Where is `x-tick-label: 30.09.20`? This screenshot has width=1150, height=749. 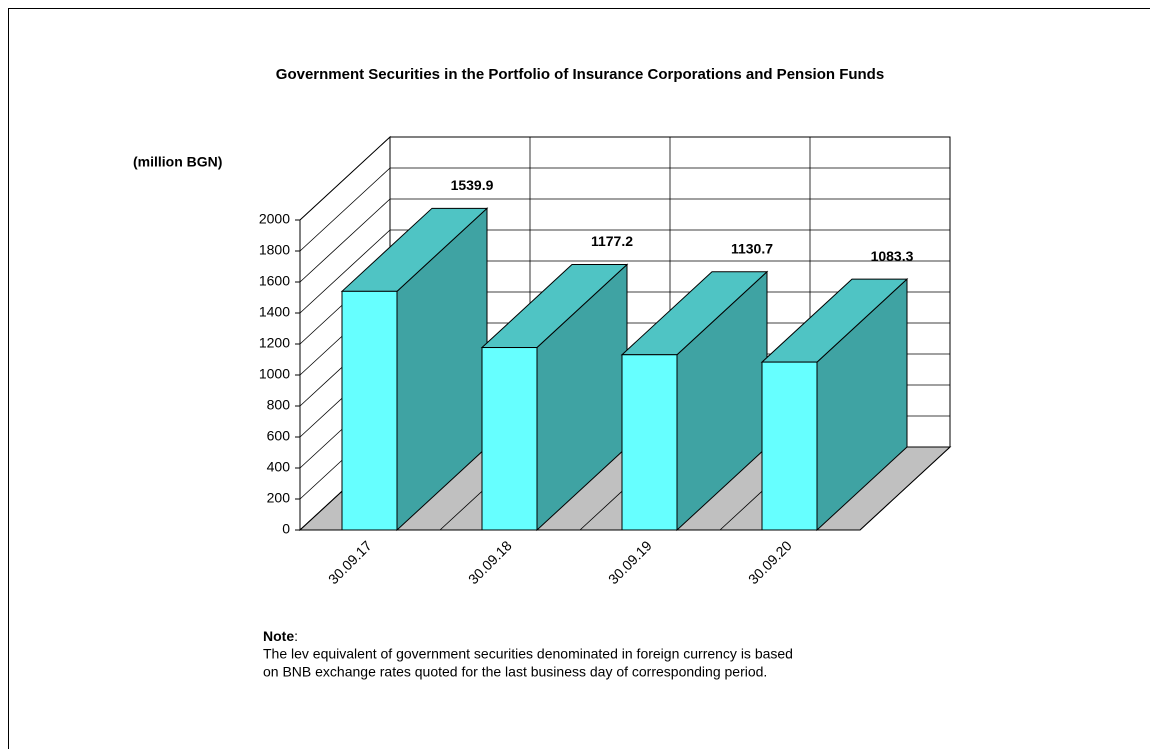
x-tick-label: 30.09.20 is located at coordinates (770, 562).